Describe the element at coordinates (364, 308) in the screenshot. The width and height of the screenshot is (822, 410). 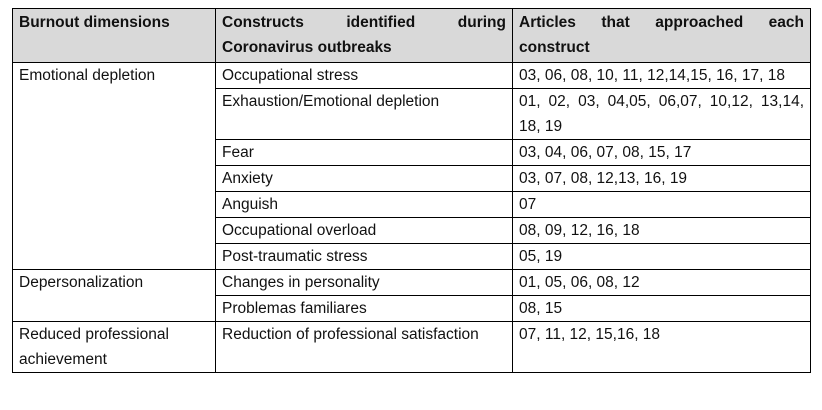
I see `construct-cell: Problemas familiares` at that location.